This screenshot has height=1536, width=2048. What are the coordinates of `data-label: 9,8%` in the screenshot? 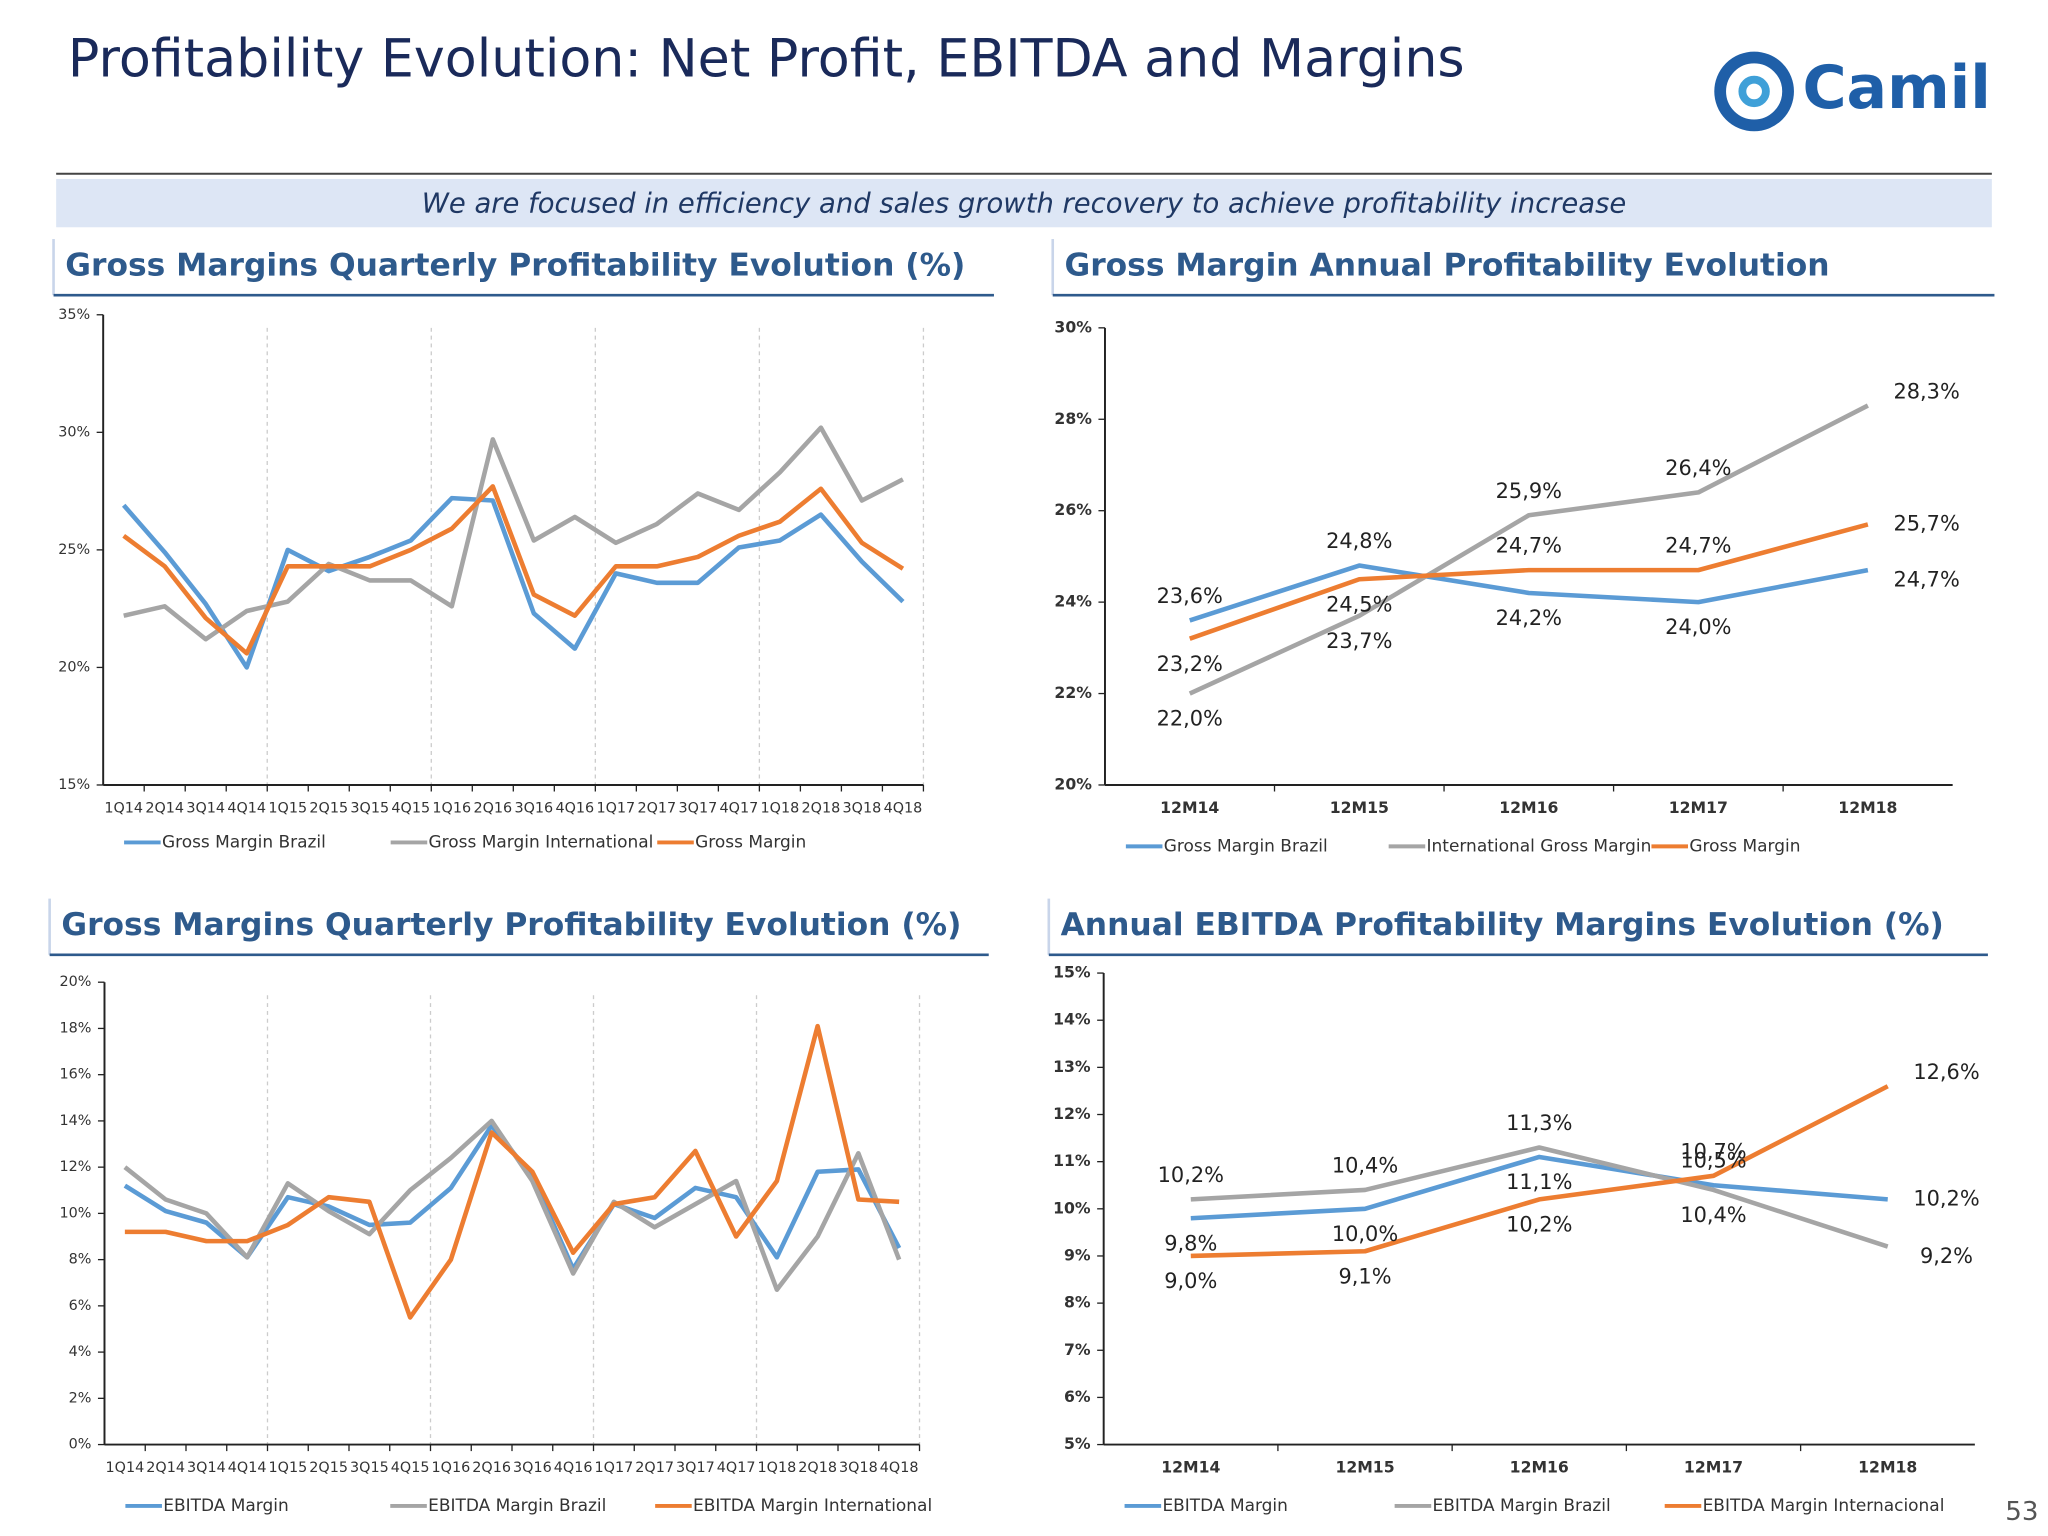 It's located at (1190, 1243).